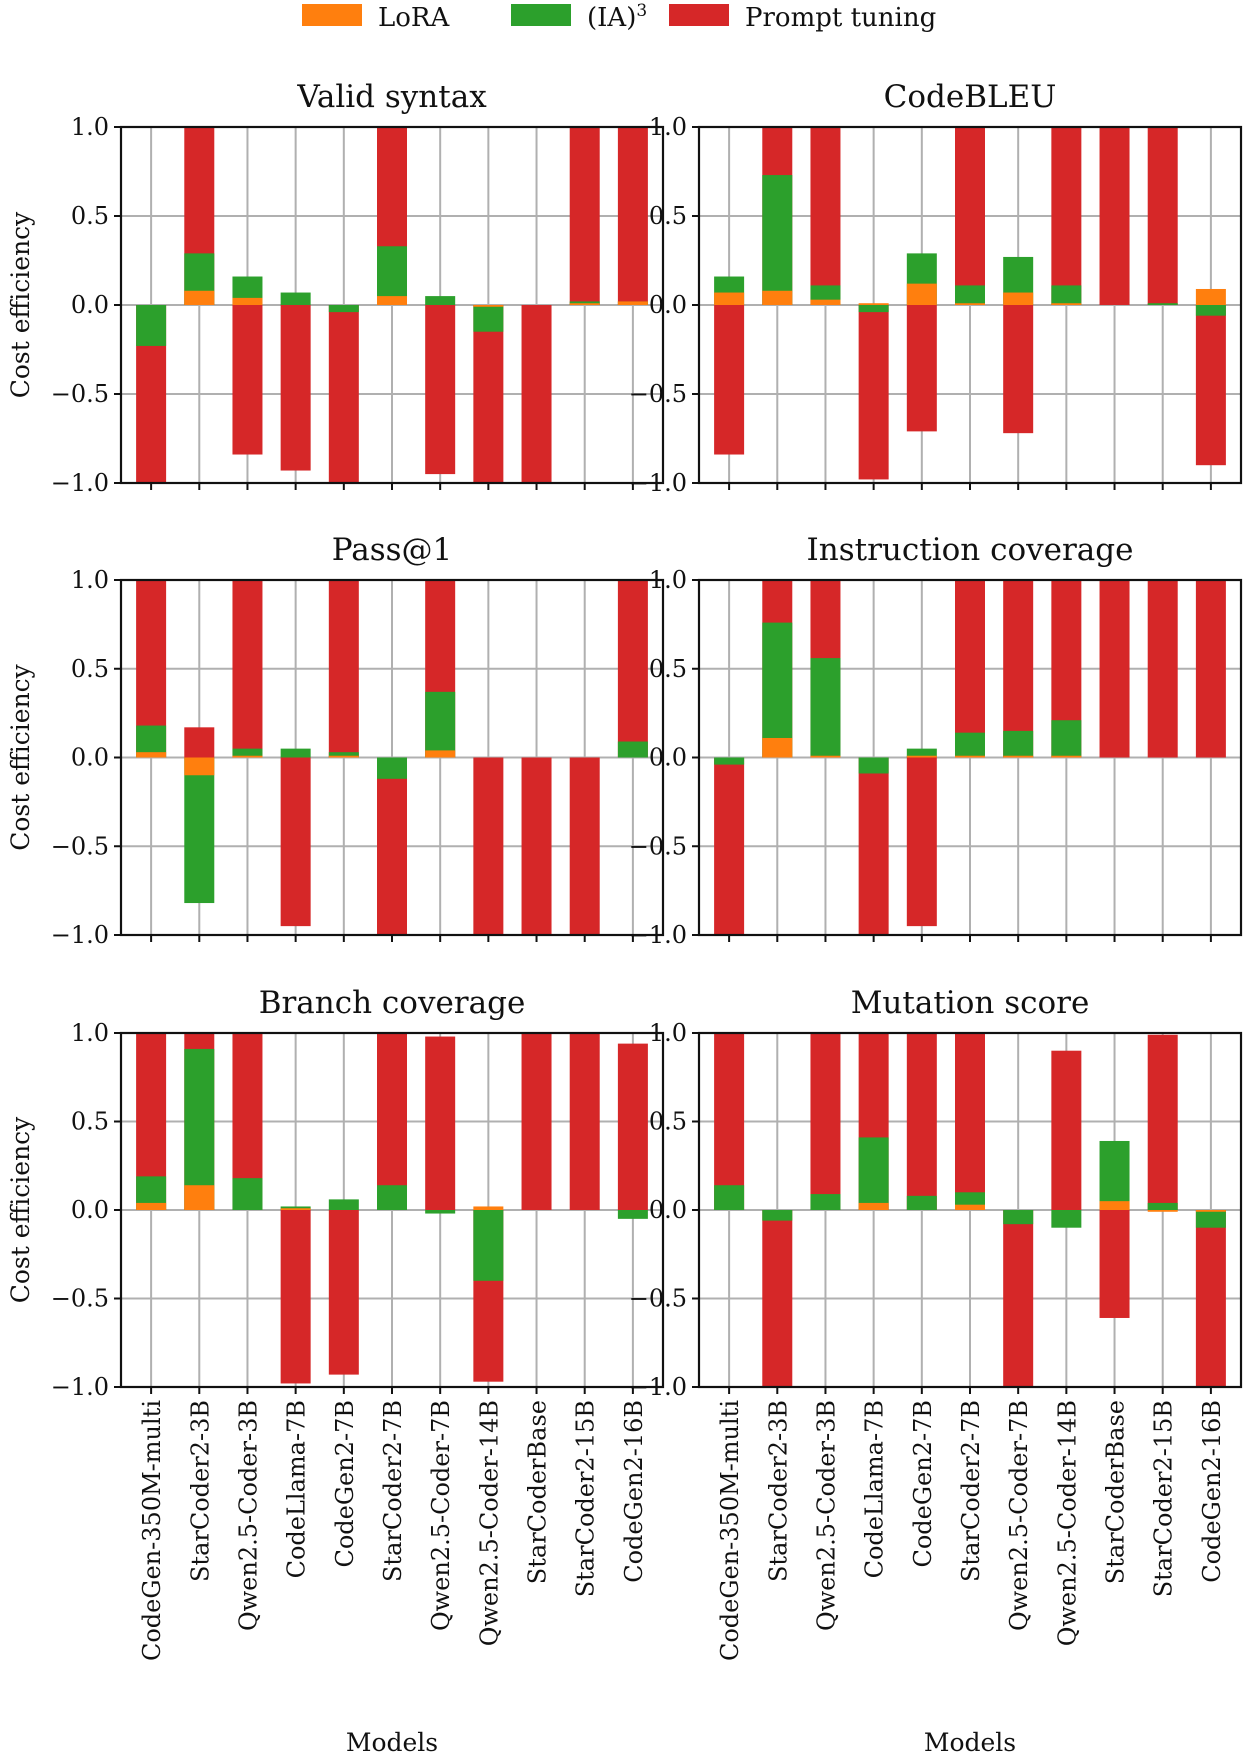  Describe the element at coordinates (936, 740) in the screenshot. I see `panel-3: 1.0 0.5 0.0 −0.5 −1.0 Instruction coverage` at that location.